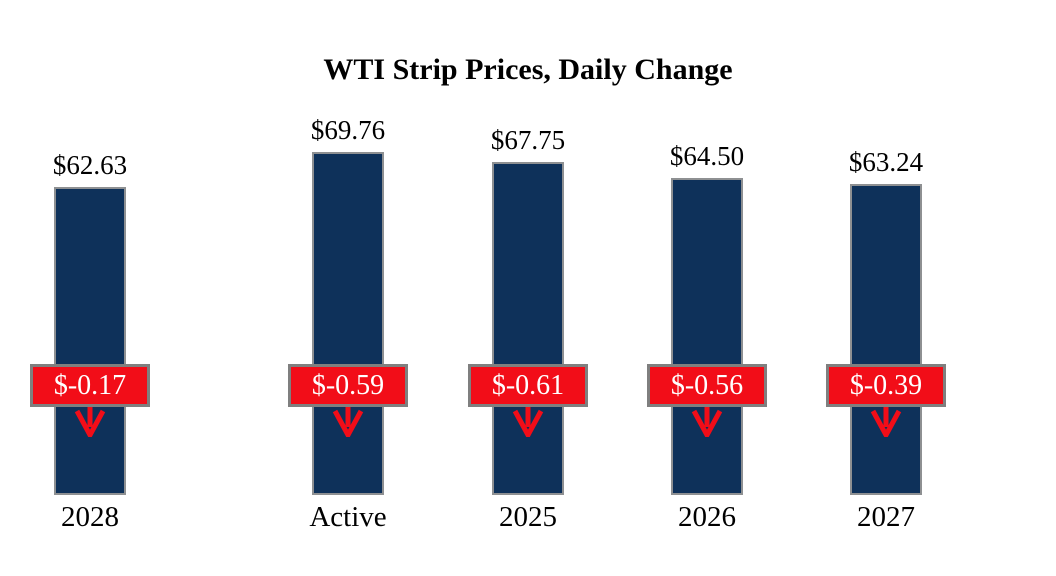  I want to click on change-badge: $-0.61, so click(528, 385).